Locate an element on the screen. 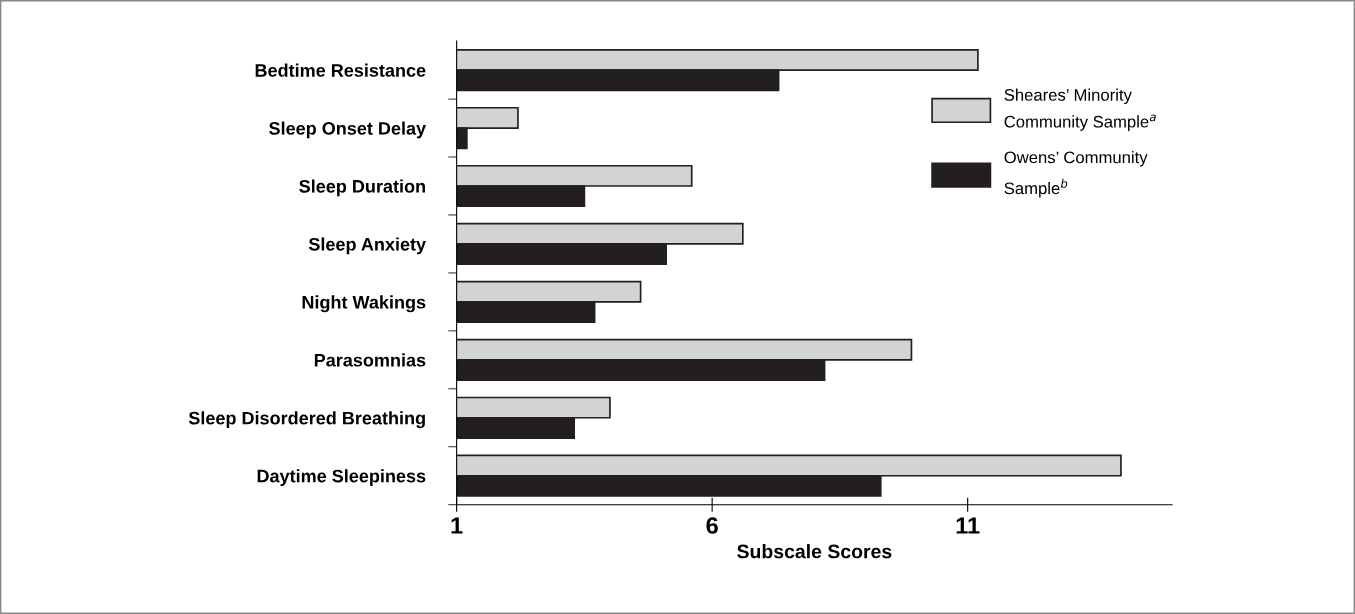 The image size is (1355, 614). y-tick-label: Sleep Disordered Breathing is located at coordinates (306, 420).